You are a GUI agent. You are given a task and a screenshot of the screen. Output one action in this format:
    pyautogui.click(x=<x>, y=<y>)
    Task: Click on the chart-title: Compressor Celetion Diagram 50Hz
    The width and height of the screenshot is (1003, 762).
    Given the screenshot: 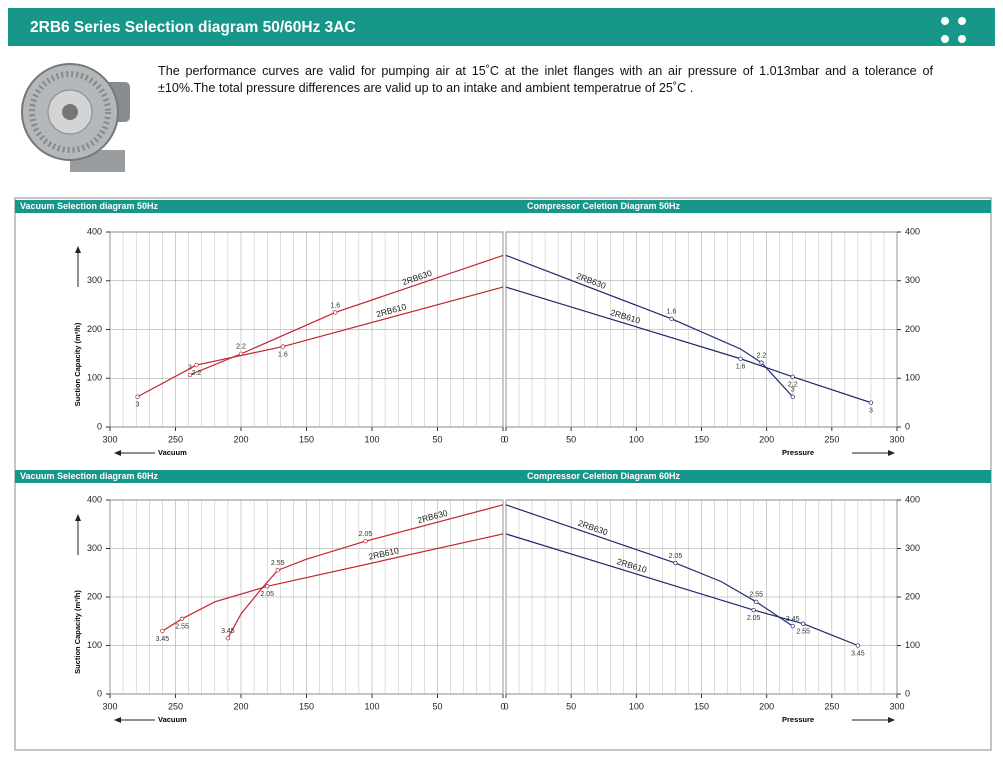 What is the action you would take?
    pyautogui.click(x=604, y=206)
    